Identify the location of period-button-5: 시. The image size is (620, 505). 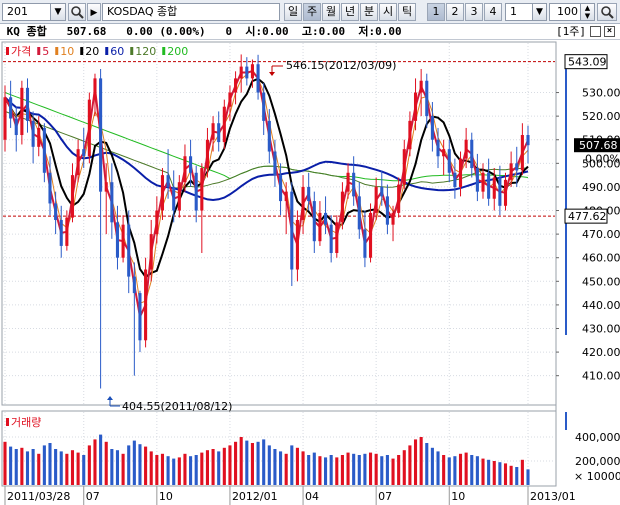
(388, 12).